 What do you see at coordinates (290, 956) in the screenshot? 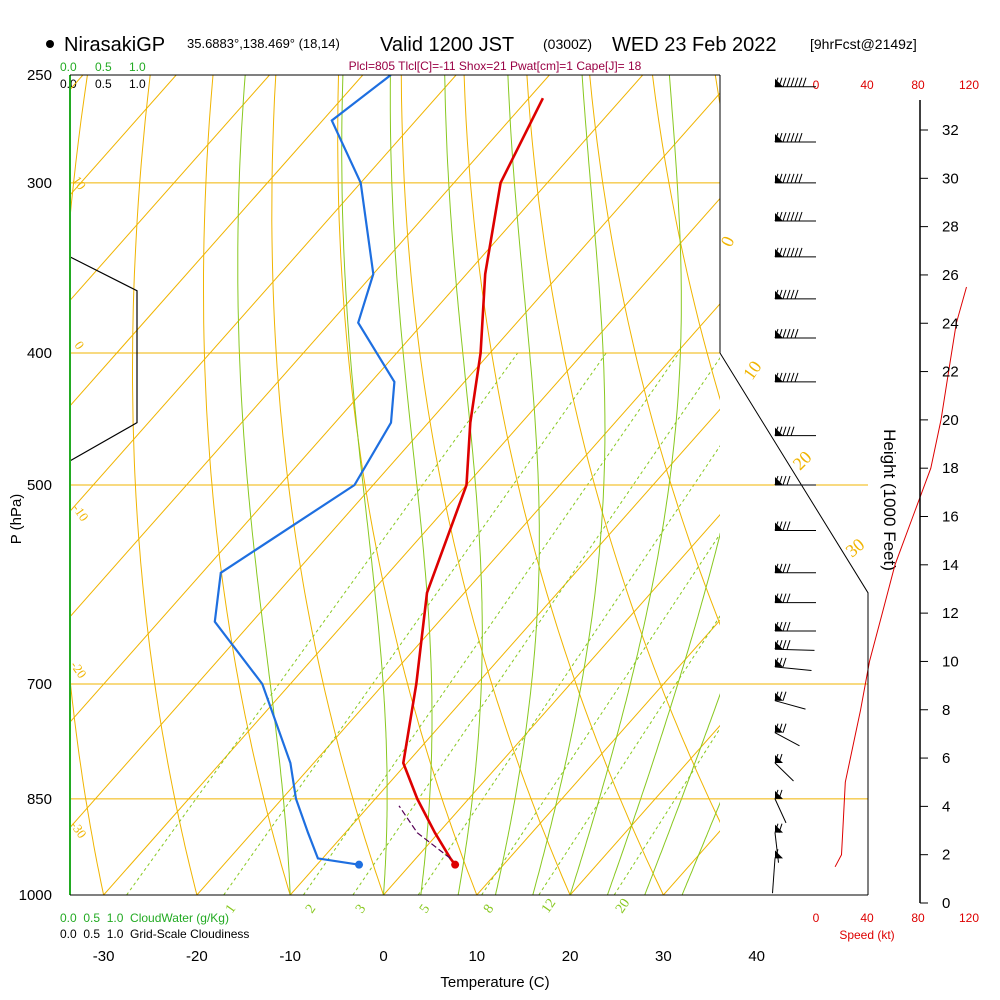
I see `temperature-tick-label: -10` at bounding box center [290, 956].